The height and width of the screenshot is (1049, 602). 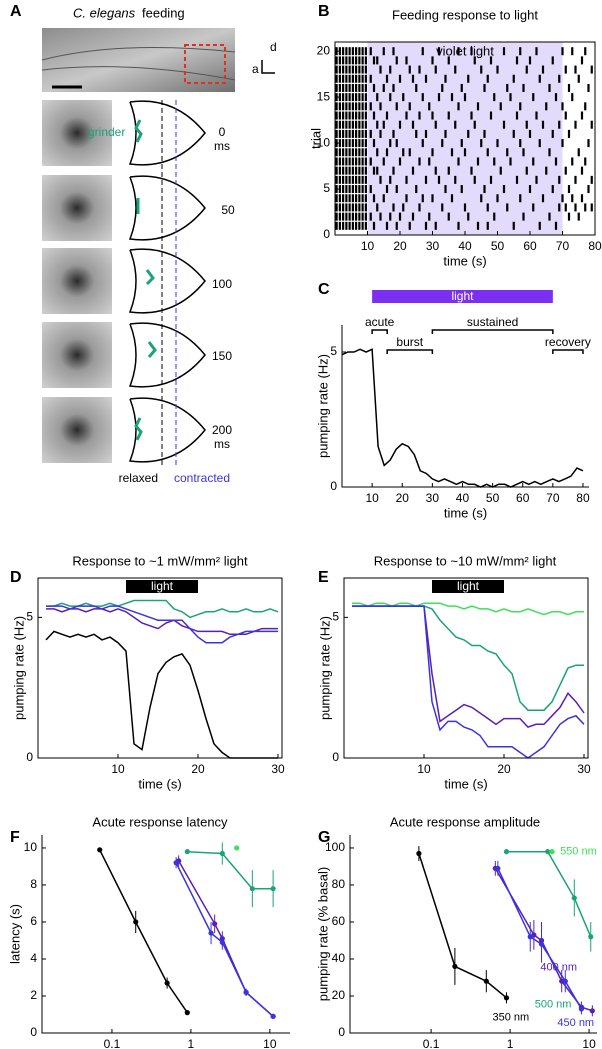 I want to click on annotation-label: acute, so click(x=380, y=322).